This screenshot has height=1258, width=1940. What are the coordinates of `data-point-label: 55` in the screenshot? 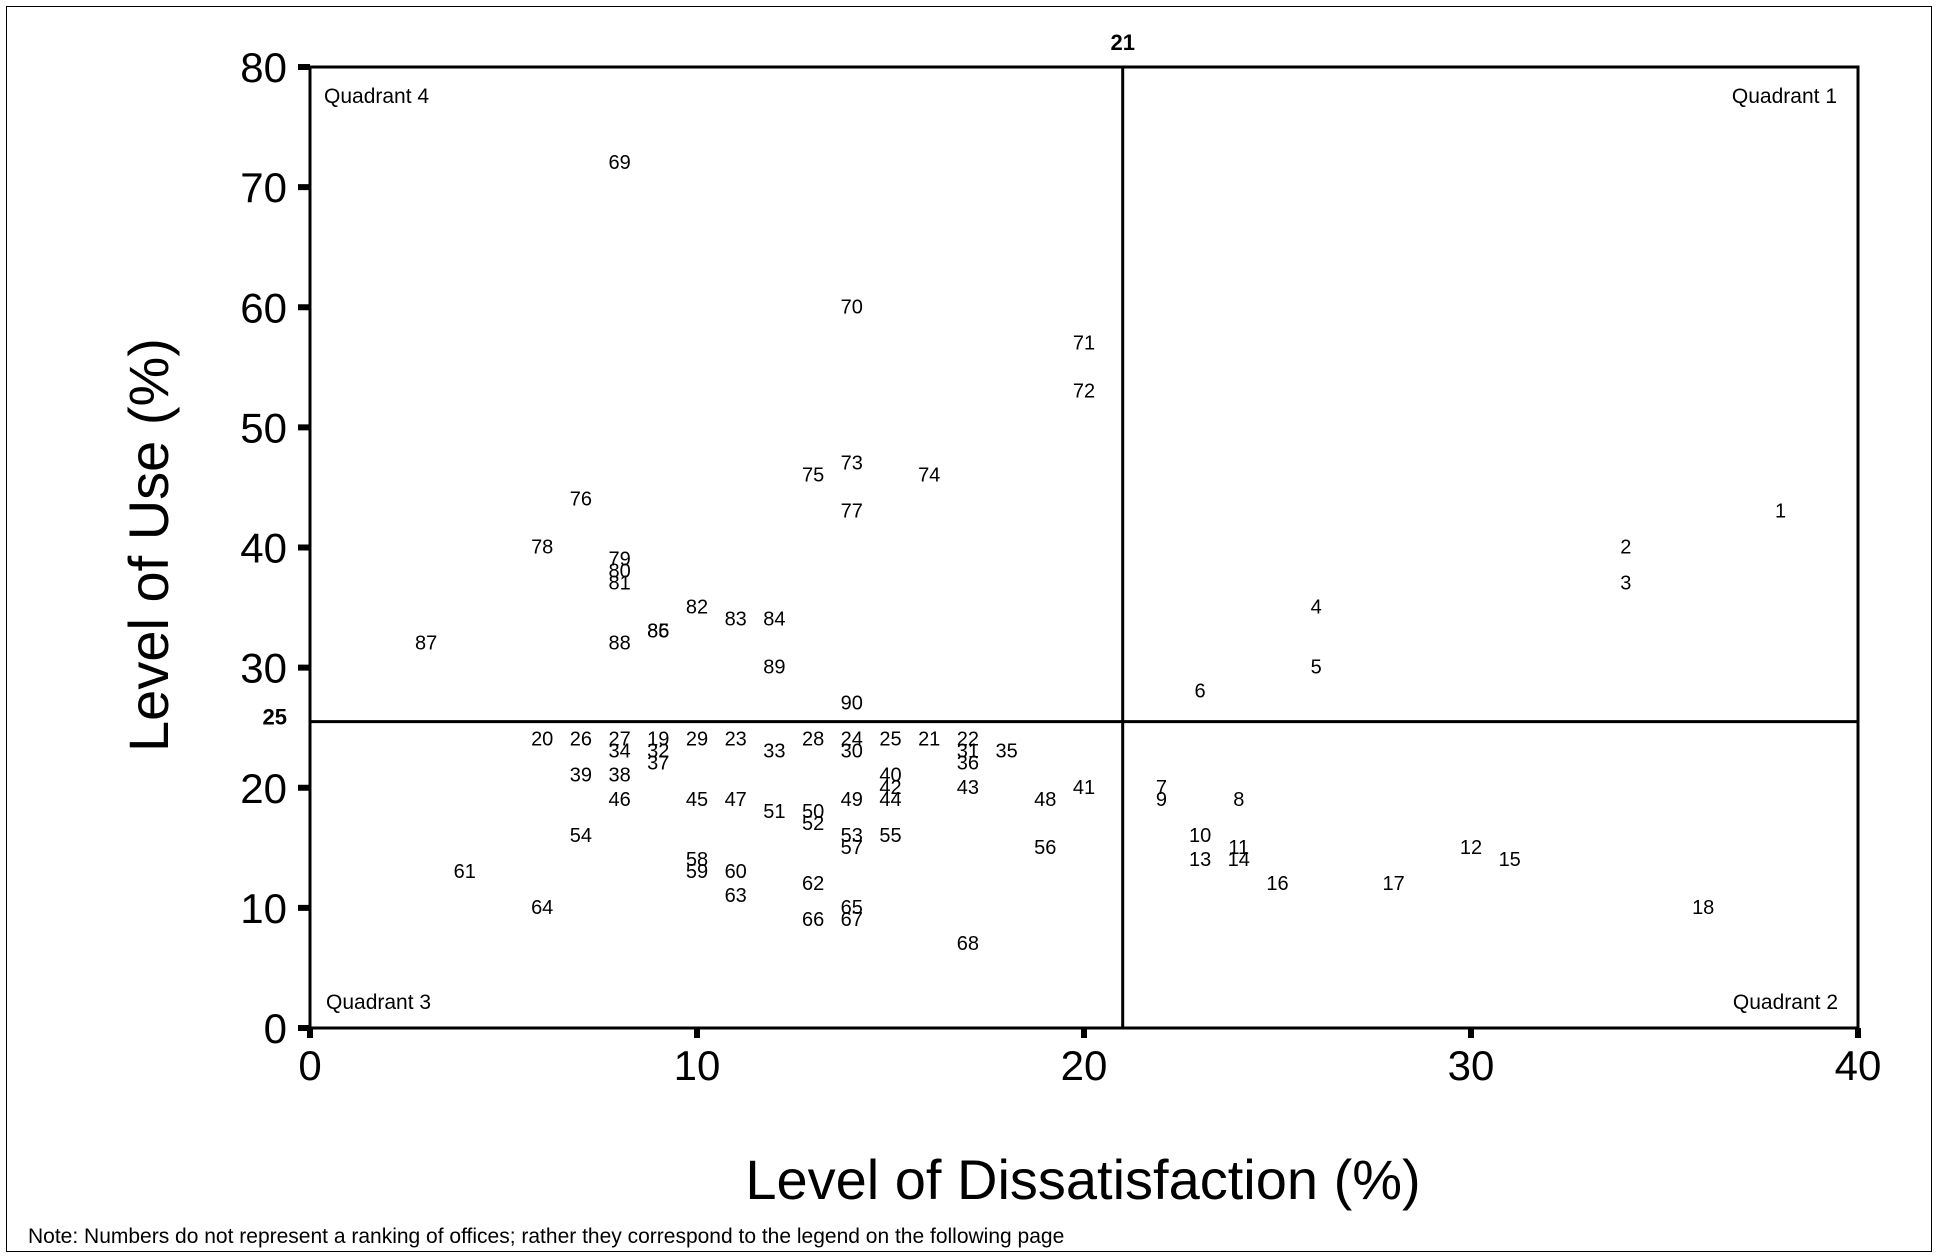 It's located at (890, 836).